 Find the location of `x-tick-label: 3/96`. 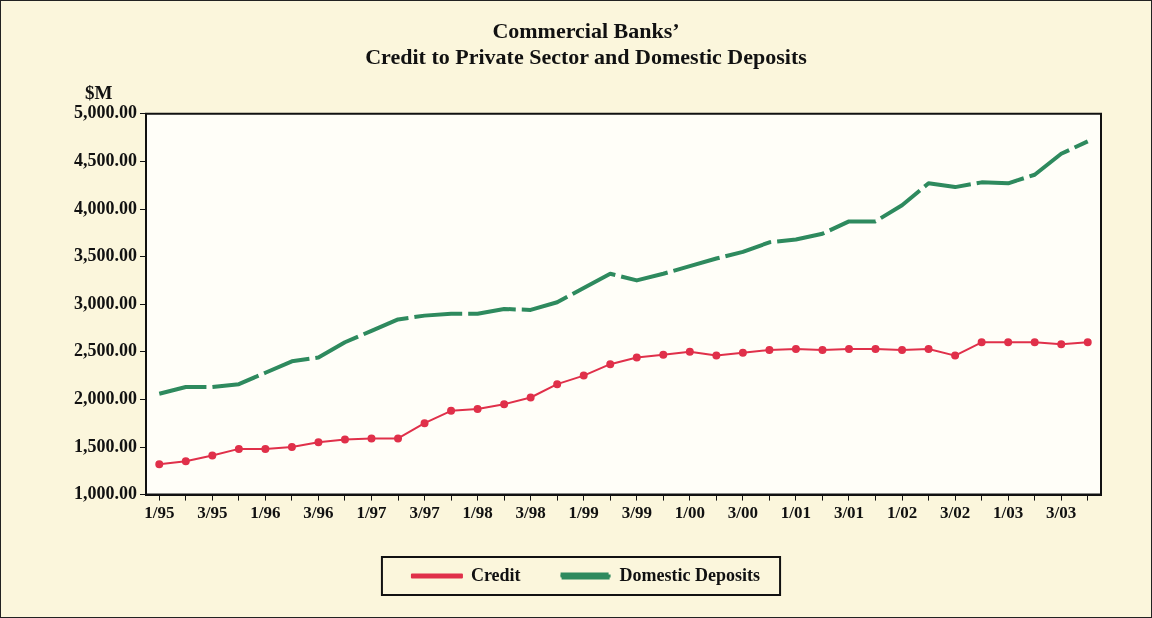

x-tick-label: 3/96 is located at coordinates (318, 513).